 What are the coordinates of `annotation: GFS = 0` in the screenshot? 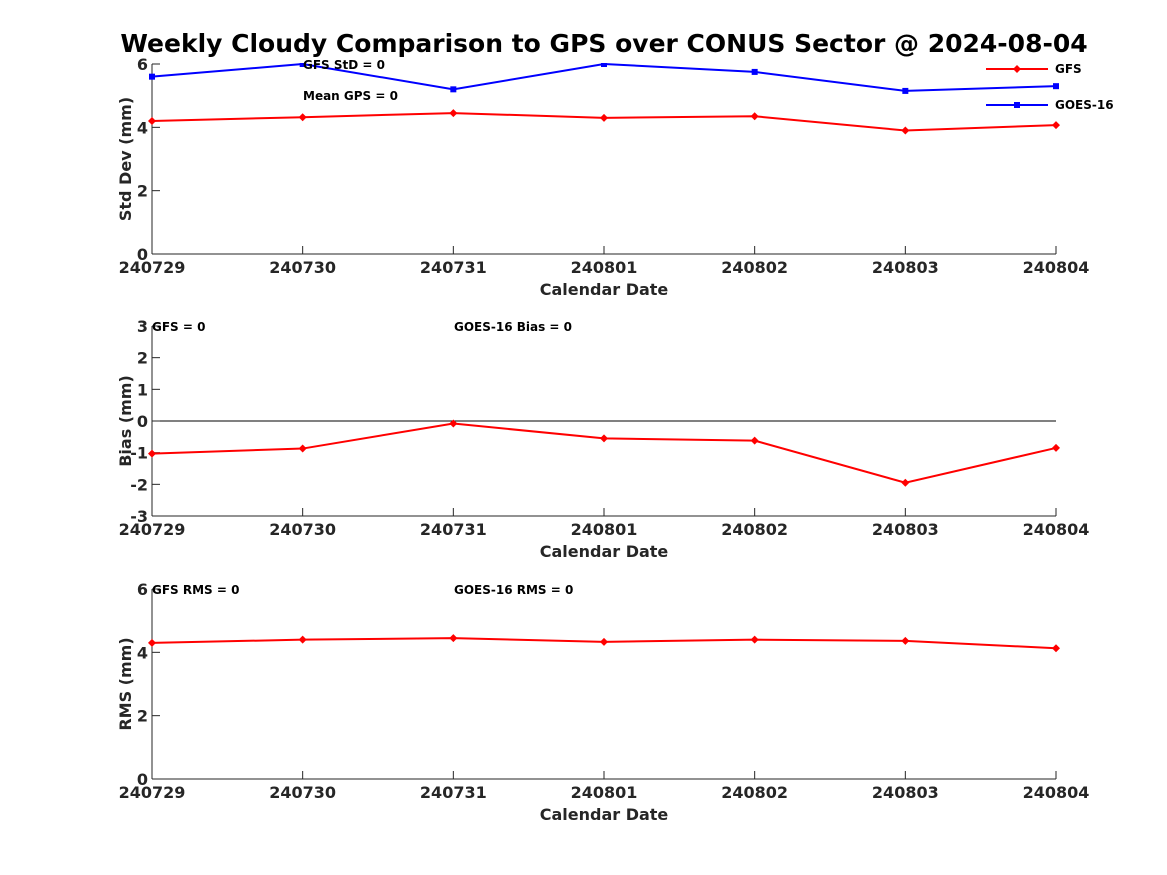 It's located at (178, 327).